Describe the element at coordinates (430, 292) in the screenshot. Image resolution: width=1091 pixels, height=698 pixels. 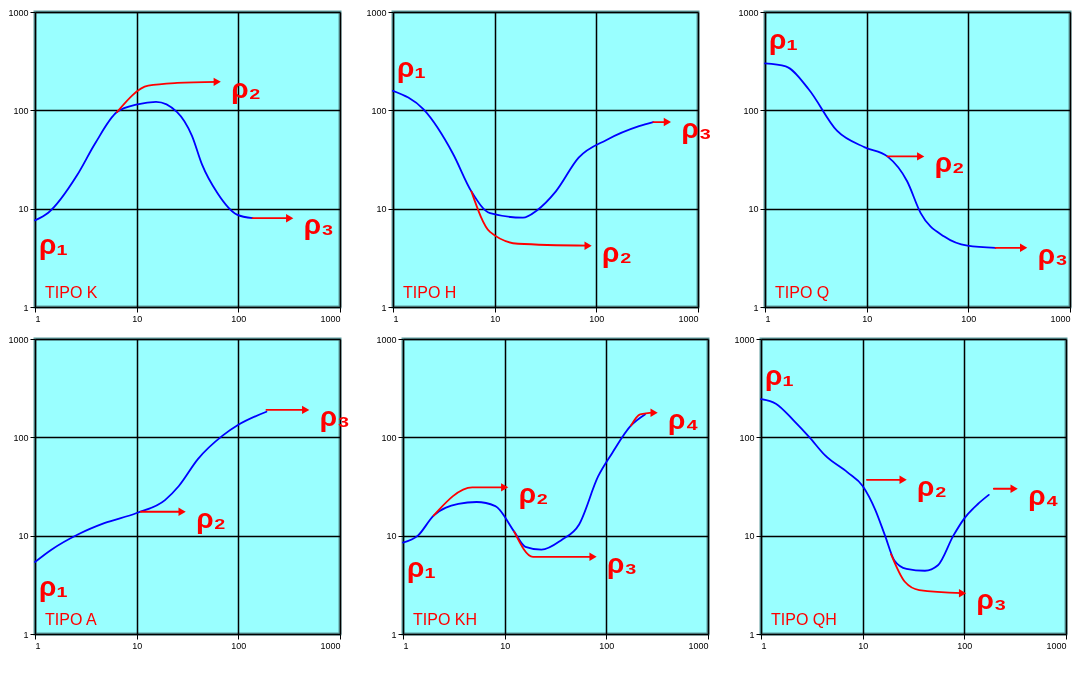
I see `annotation: TIPO H` at that location.